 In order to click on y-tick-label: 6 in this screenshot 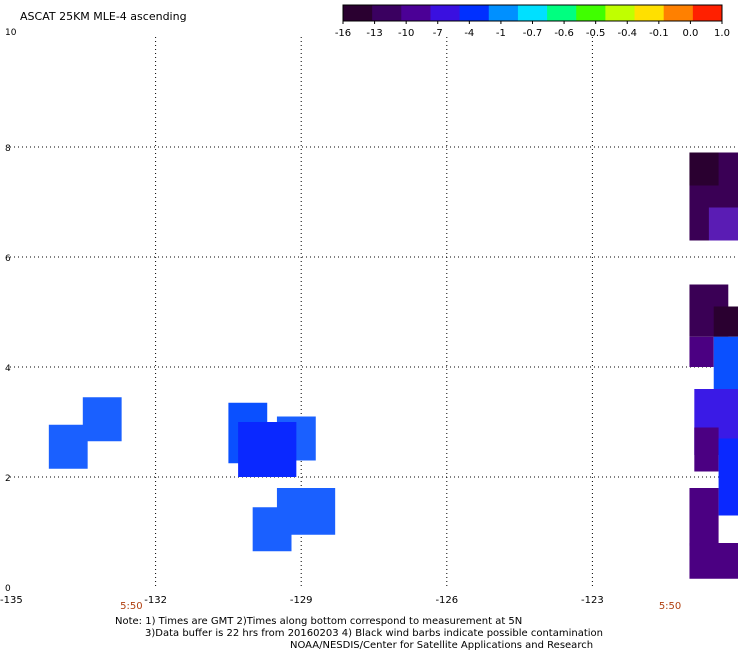, I will do `click(8, 259)`.